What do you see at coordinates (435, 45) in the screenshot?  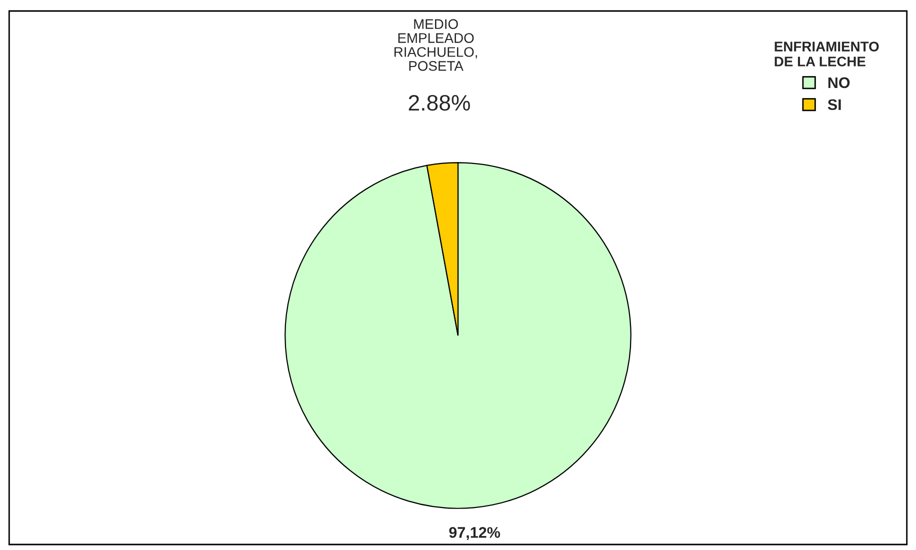 I see `text: MEDIO EMPLEADO RIACHUELO, POSETA` at bounding box center [435, 45].